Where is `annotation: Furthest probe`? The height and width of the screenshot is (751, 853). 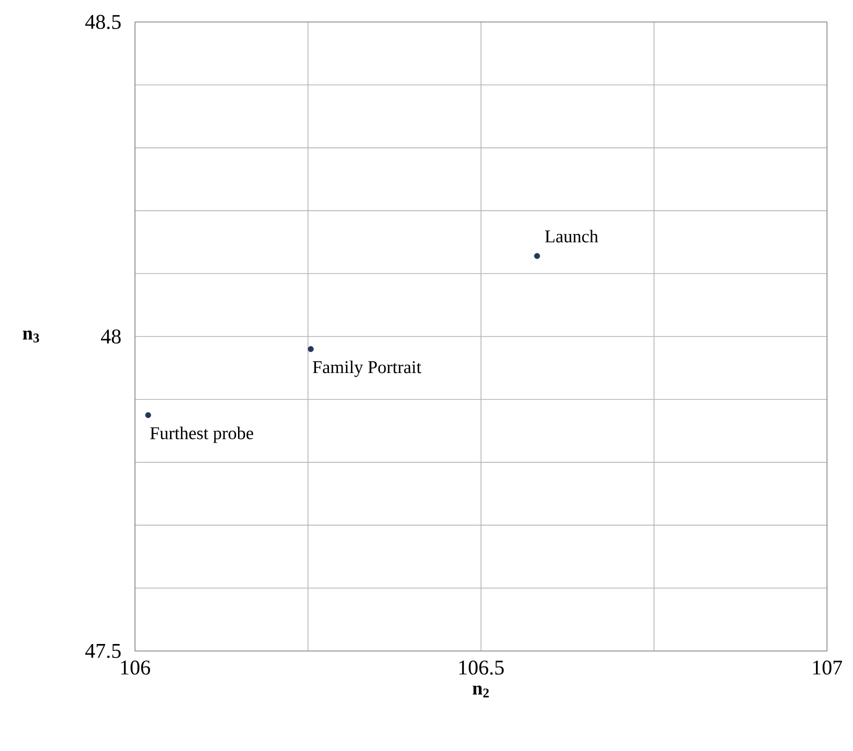
annotation: Furthest probe is located at coordinates (202, 434).